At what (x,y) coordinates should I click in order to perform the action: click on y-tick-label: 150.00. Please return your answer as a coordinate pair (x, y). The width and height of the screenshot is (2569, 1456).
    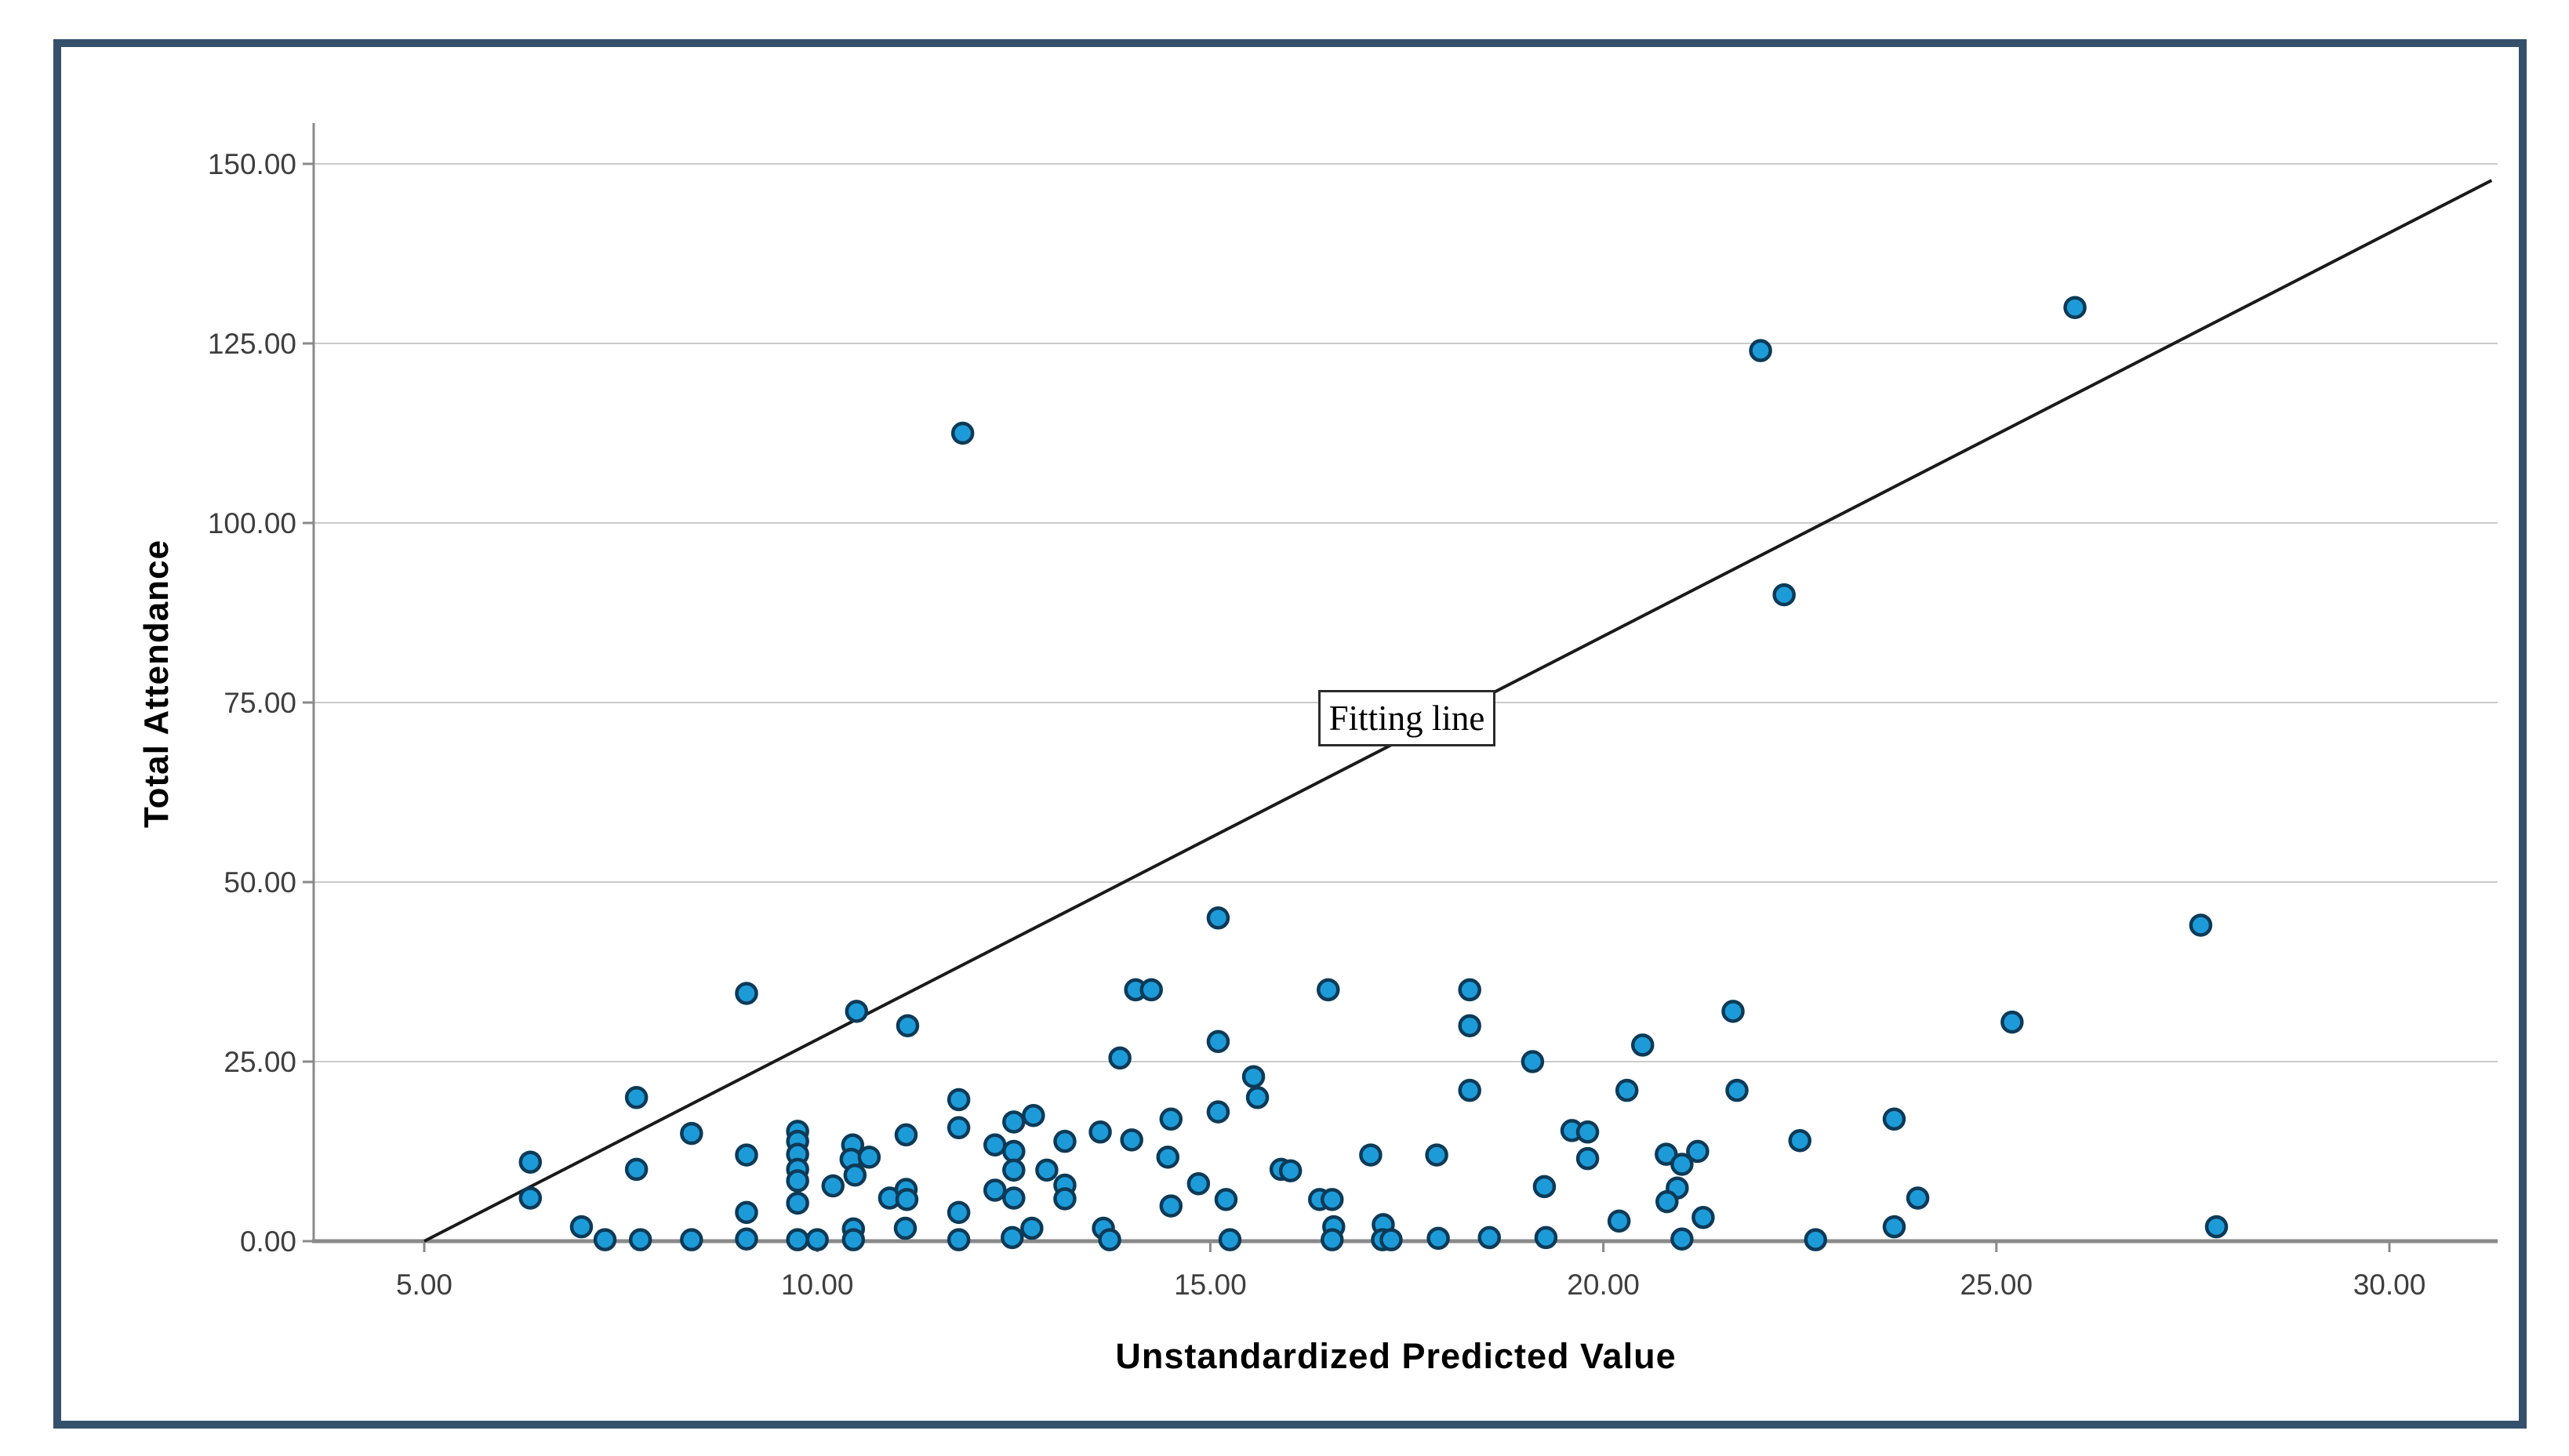
    Looking at the image, I should click on (252, 164).